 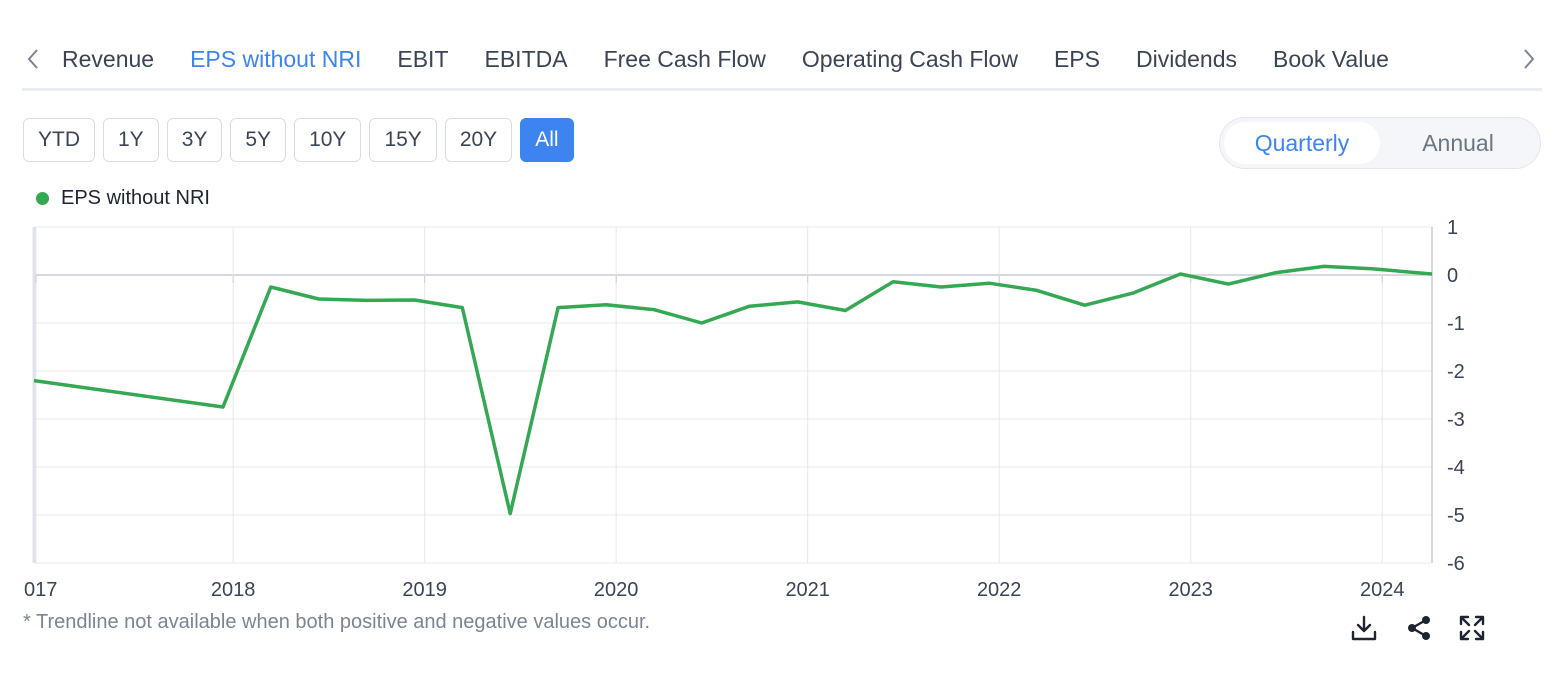 I want to click on x-tick-label: 017, so click(x=40, y=590).